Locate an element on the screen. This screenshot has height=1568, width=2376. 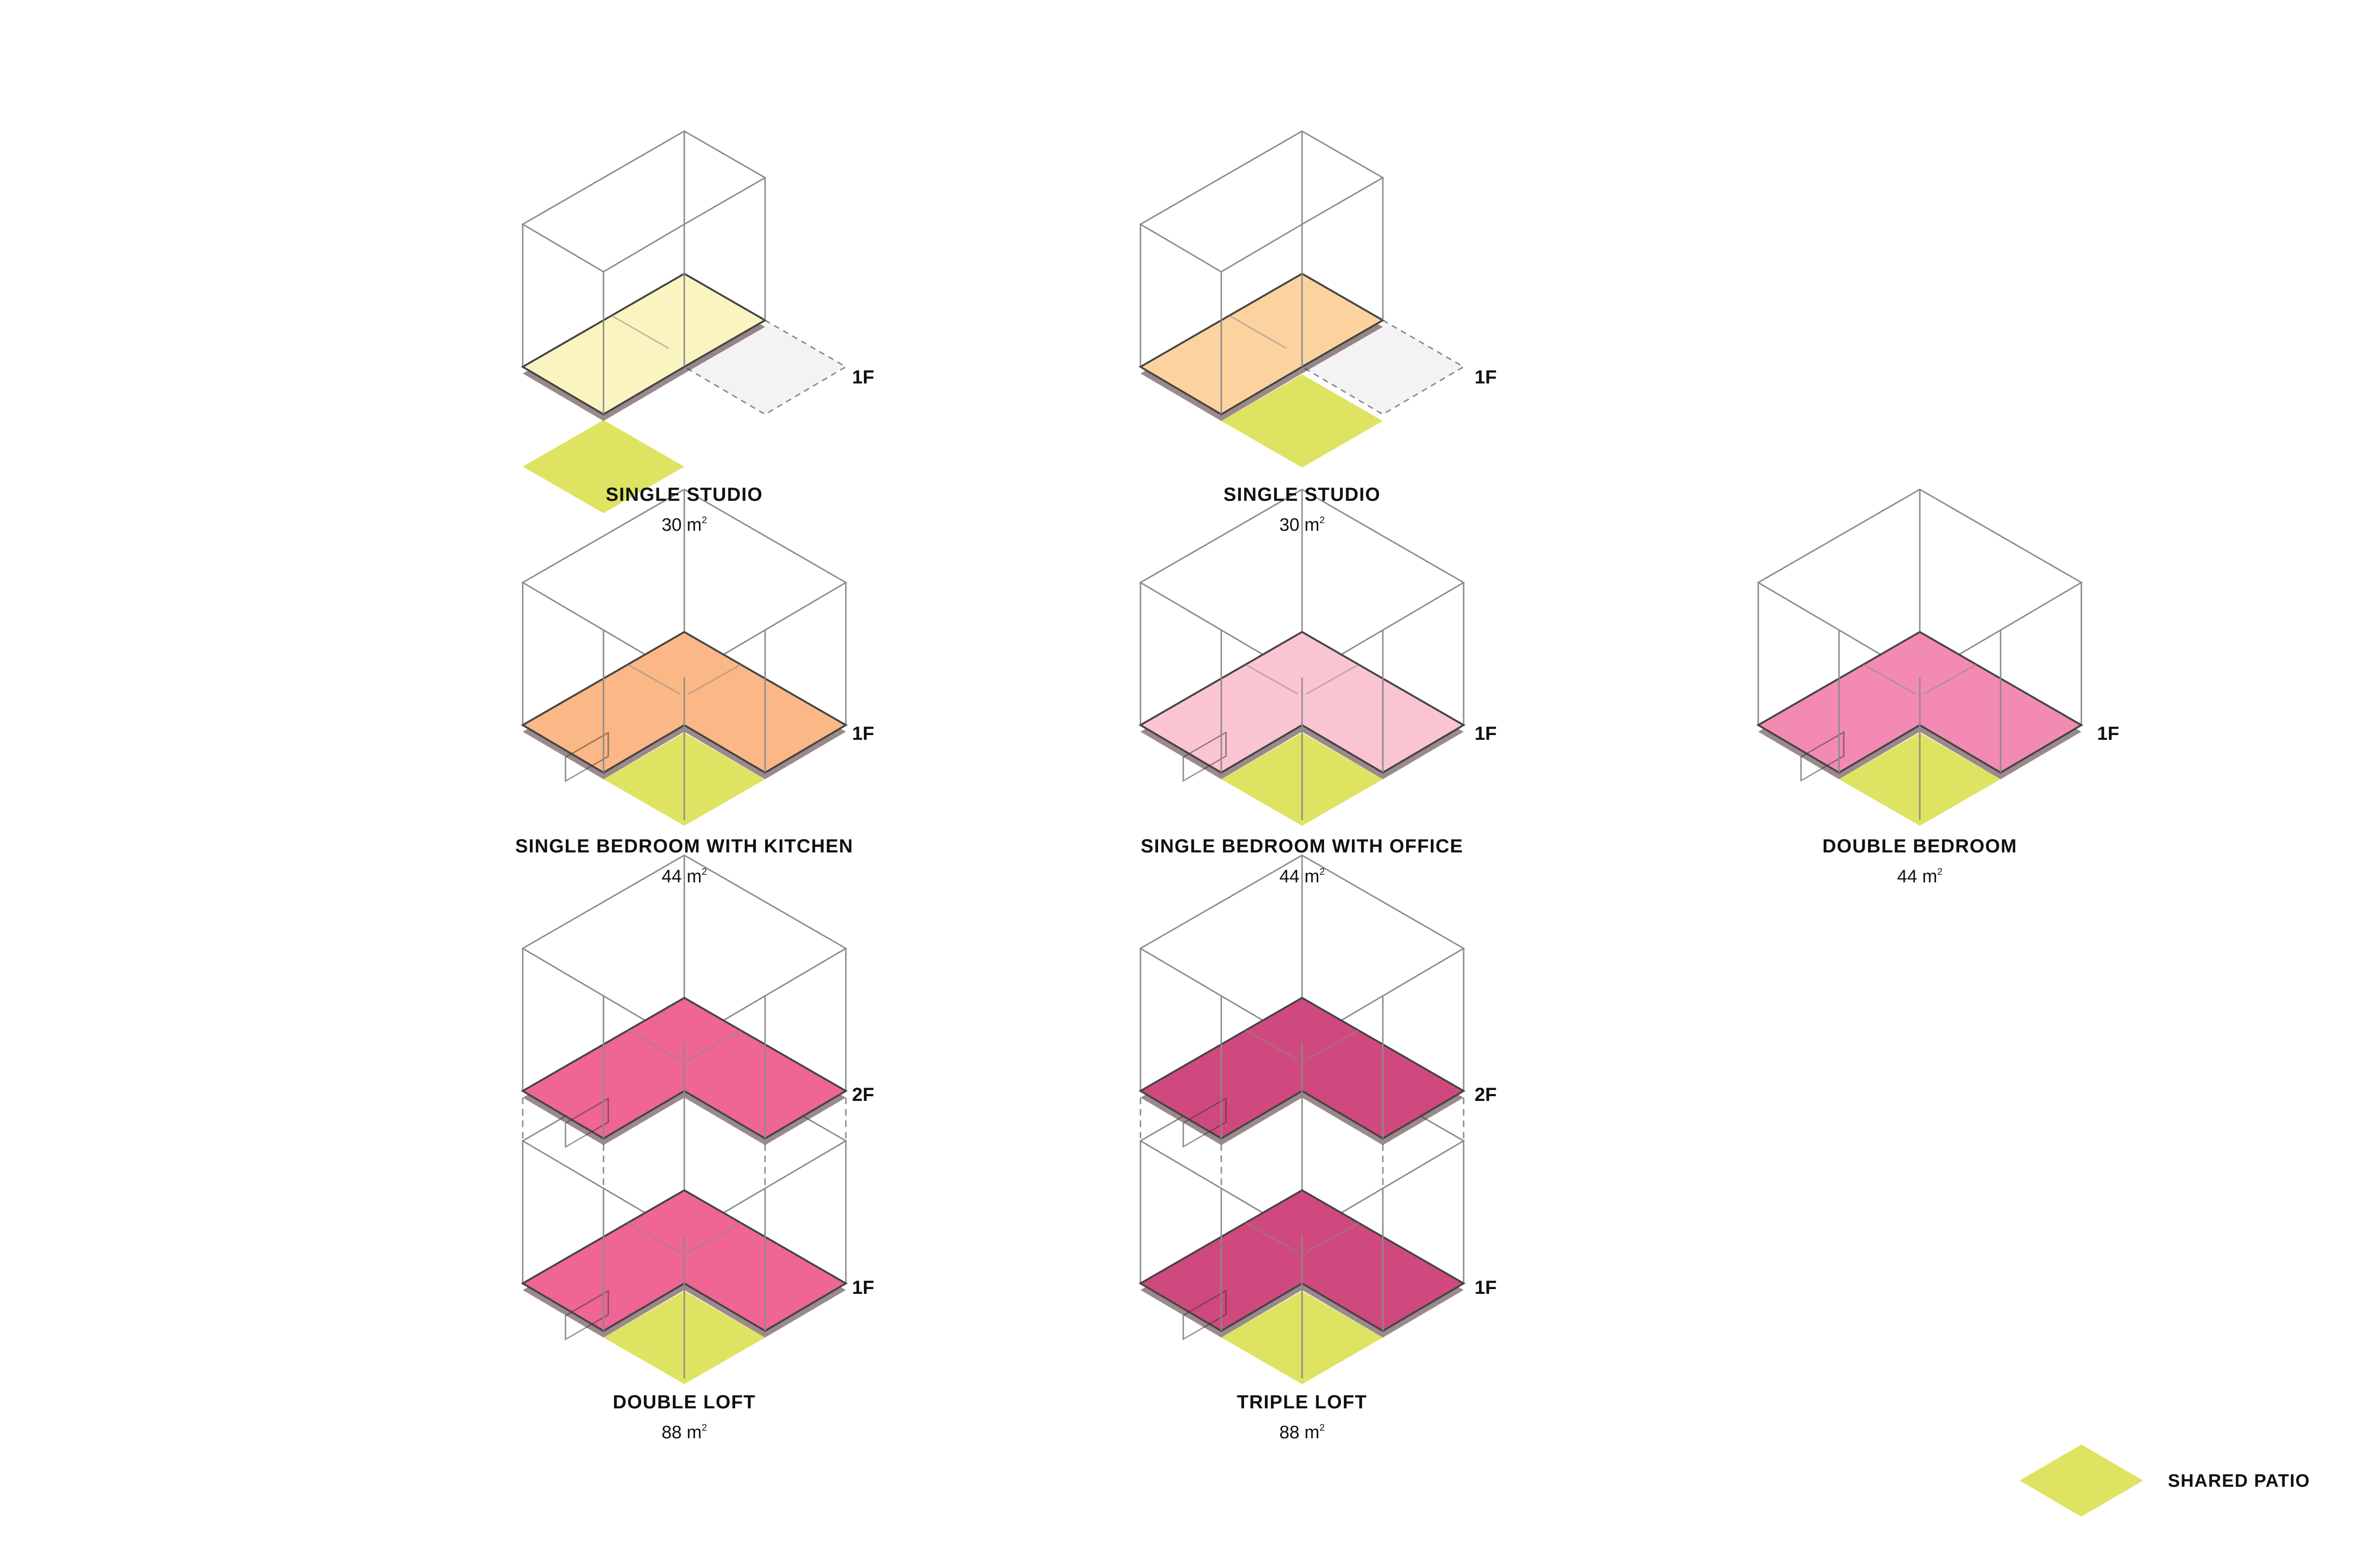
unit-label-single-bedroom-kitchen: SINGLE BEDROOM WITH KITCHEN 44 m2 is located at coordinates (684, 862).